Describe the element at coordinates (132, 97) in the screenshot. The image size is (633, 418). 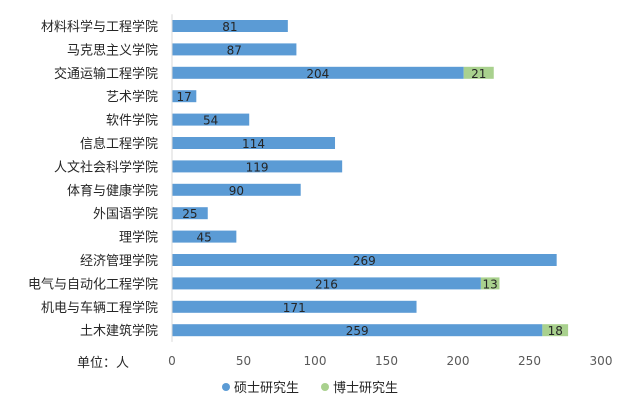
I see `category-label: 艺术学院` at that location.